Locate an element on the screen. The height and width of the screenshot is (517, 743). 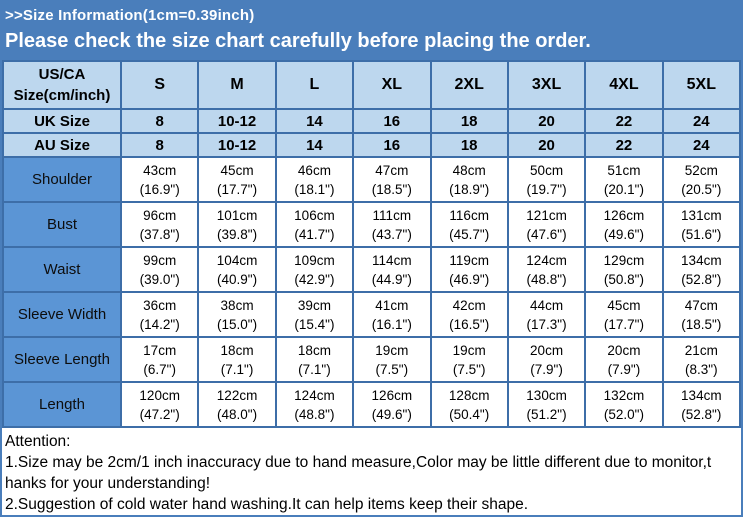
value-cm: 44cm is located at coordinates (547, 305).